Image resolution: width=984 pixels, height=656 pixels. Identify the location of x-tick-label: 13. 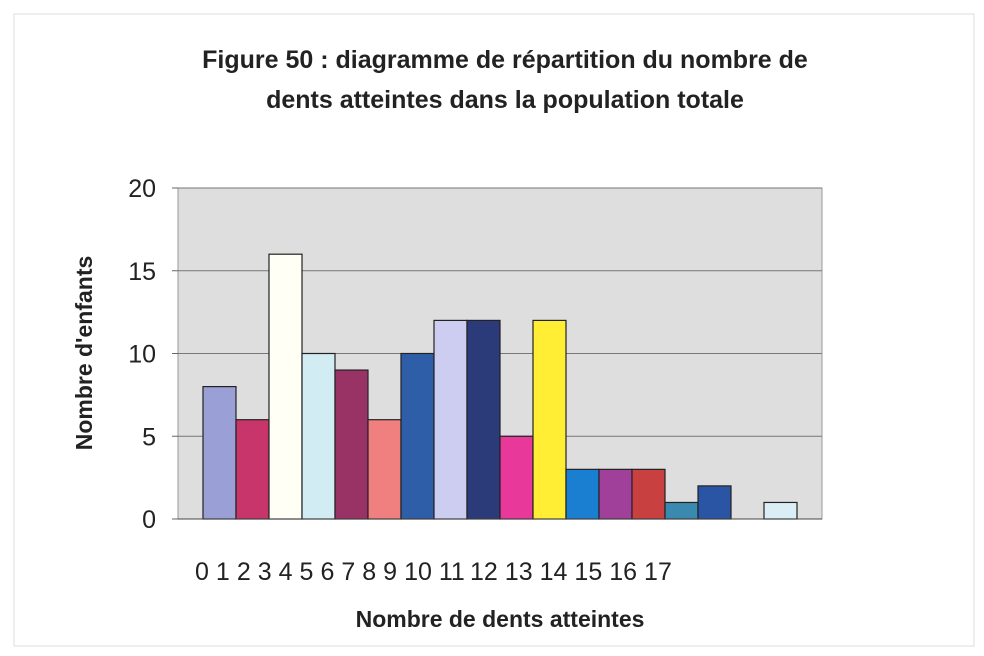
(519, 572).